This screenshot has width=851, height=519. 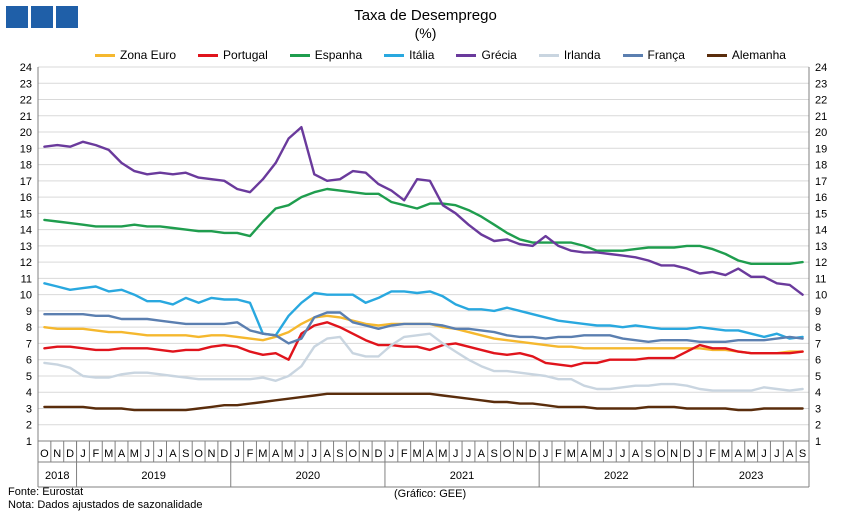 I want to click on y-tick-label-left: 1, so click(x=29, y=442).